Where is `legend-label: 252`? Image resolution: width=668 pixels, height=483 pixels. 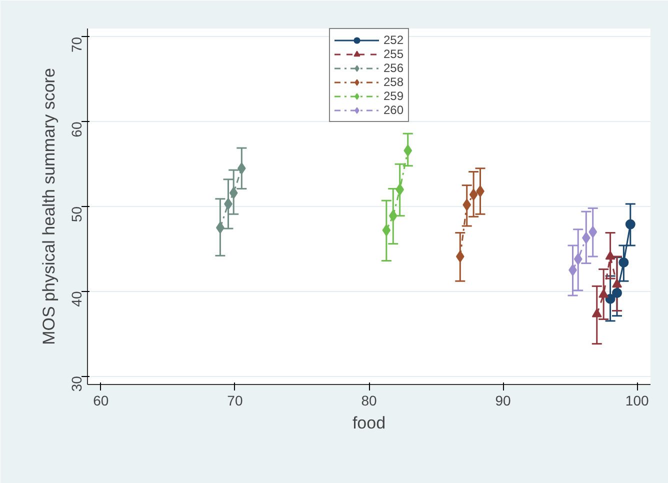
legend-label: 252 is located at coordinates (393, 40).